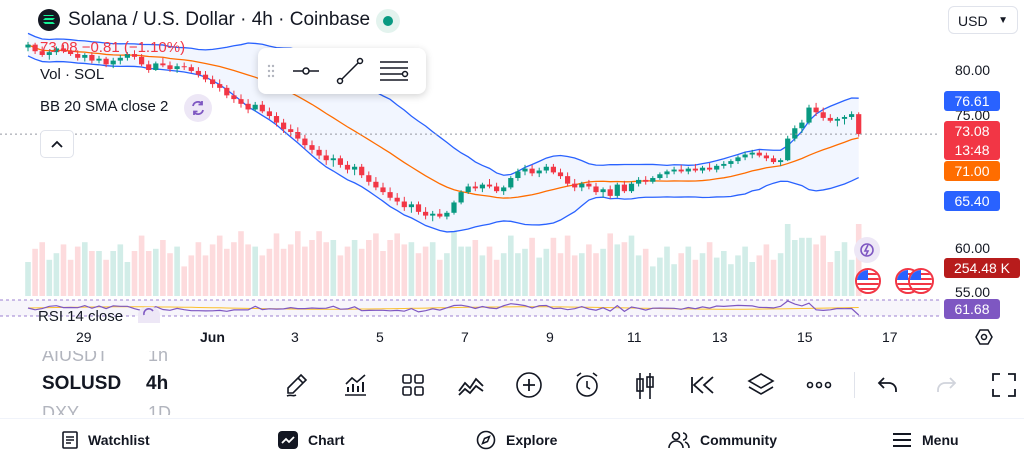  What do you see at coordinates (512, 383) in the screenshot?
I see `symbol-picker: AIUSDT 1h SOLUSD 4h DXY 1D` at bounding box center [512, 383].